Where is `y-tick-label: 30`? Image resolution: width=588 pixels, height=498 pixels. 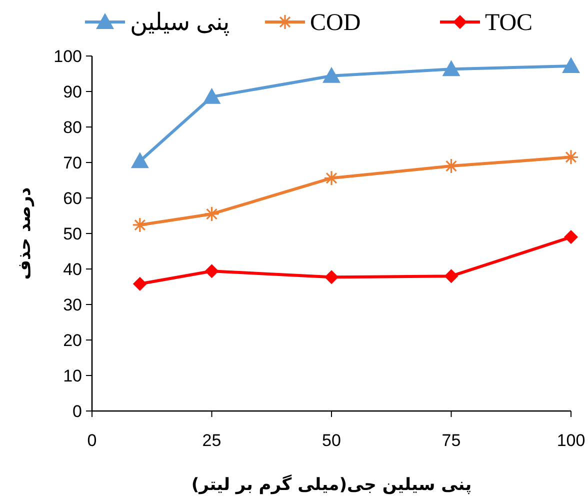 y-tick-label: 30 is located at coordinates (72, 305).